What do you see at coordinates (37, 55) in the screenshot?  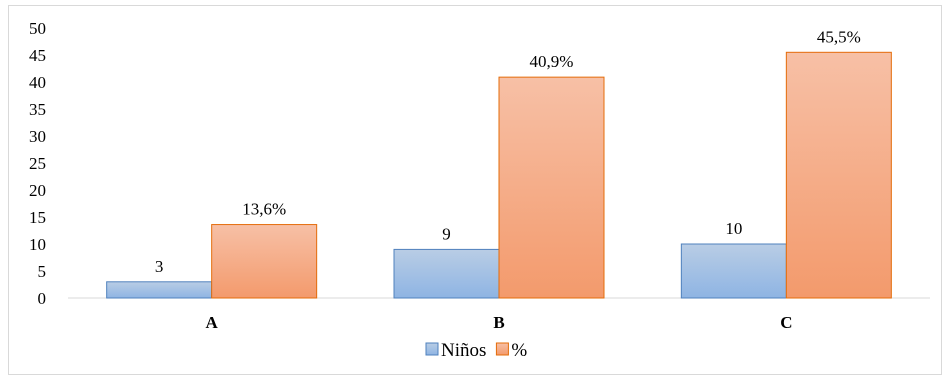 I see `y-tick-label-9: 45` at bounding box center [37, 55].